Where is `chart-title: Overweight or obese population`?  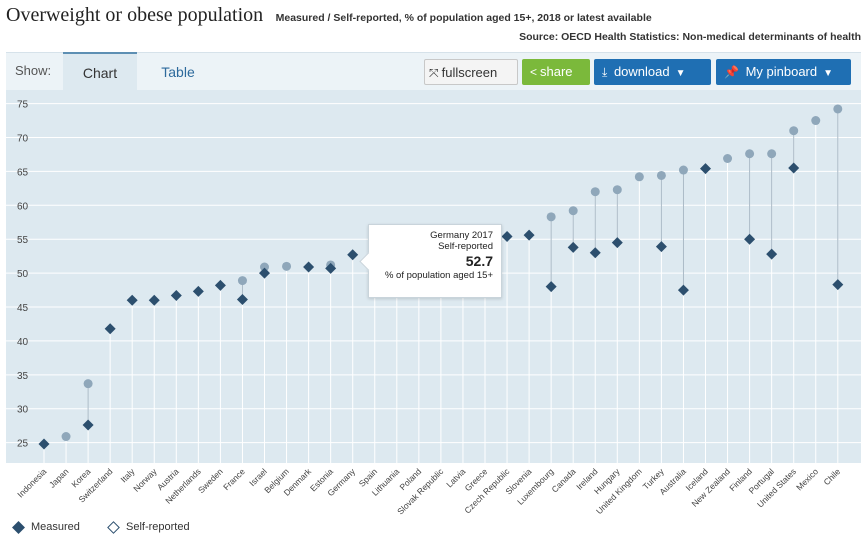 chart-title: Overweight or obese population is located at coordinates (135, 15).